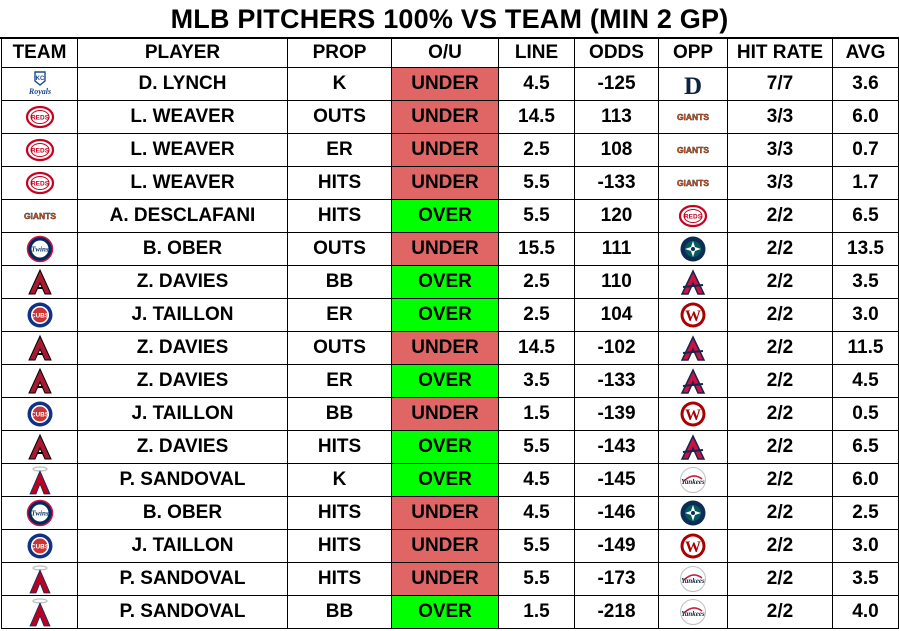 This screenshot has width=899, height=631. What do you see at coordinates (536, 249) in the screenshot?
I see `line-cell: 15.5` at bounding box center [536, 249].